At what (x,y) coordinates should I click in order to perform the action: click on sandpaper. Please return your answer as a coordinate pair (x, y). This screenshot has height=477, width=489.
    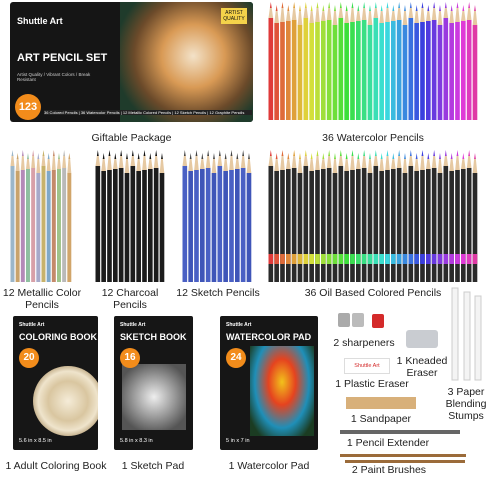
    Looking at the image, I should click on (381, 403).